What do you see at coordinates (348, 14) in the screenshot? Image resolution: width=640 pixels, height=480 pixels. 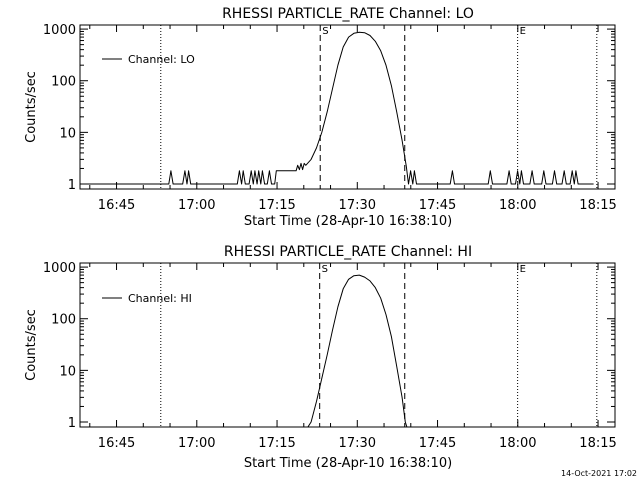 I see `chart-title: RHESSI PARTICLE_RATE Channel: LO` at bounding box center [348, 14].